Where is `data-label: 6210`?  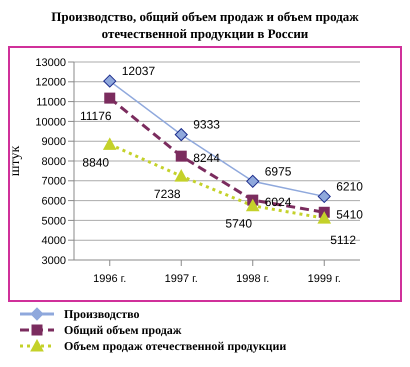 data-label: 6210 is located at coordinates (350, 186).